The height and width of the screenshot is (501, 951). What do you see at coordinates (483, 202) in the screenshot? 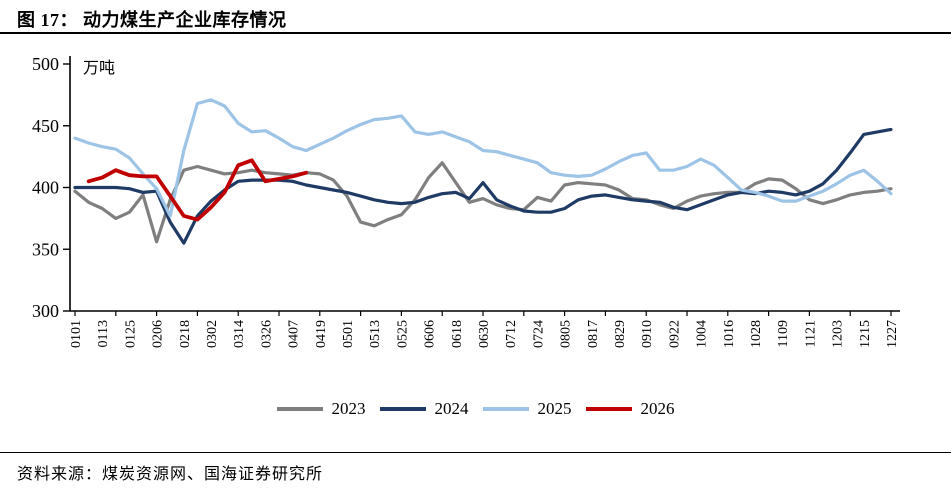
I see `series-line-2023` at bounding box center [483, 202].